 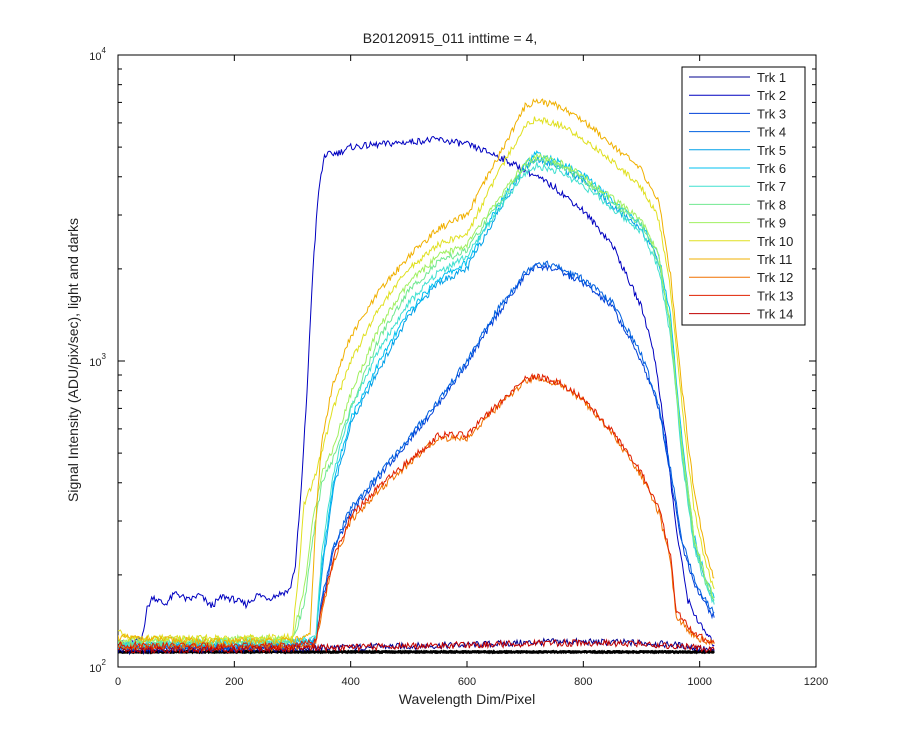 I want to click on y-tick-label: 10², so click(x=97, y=666).